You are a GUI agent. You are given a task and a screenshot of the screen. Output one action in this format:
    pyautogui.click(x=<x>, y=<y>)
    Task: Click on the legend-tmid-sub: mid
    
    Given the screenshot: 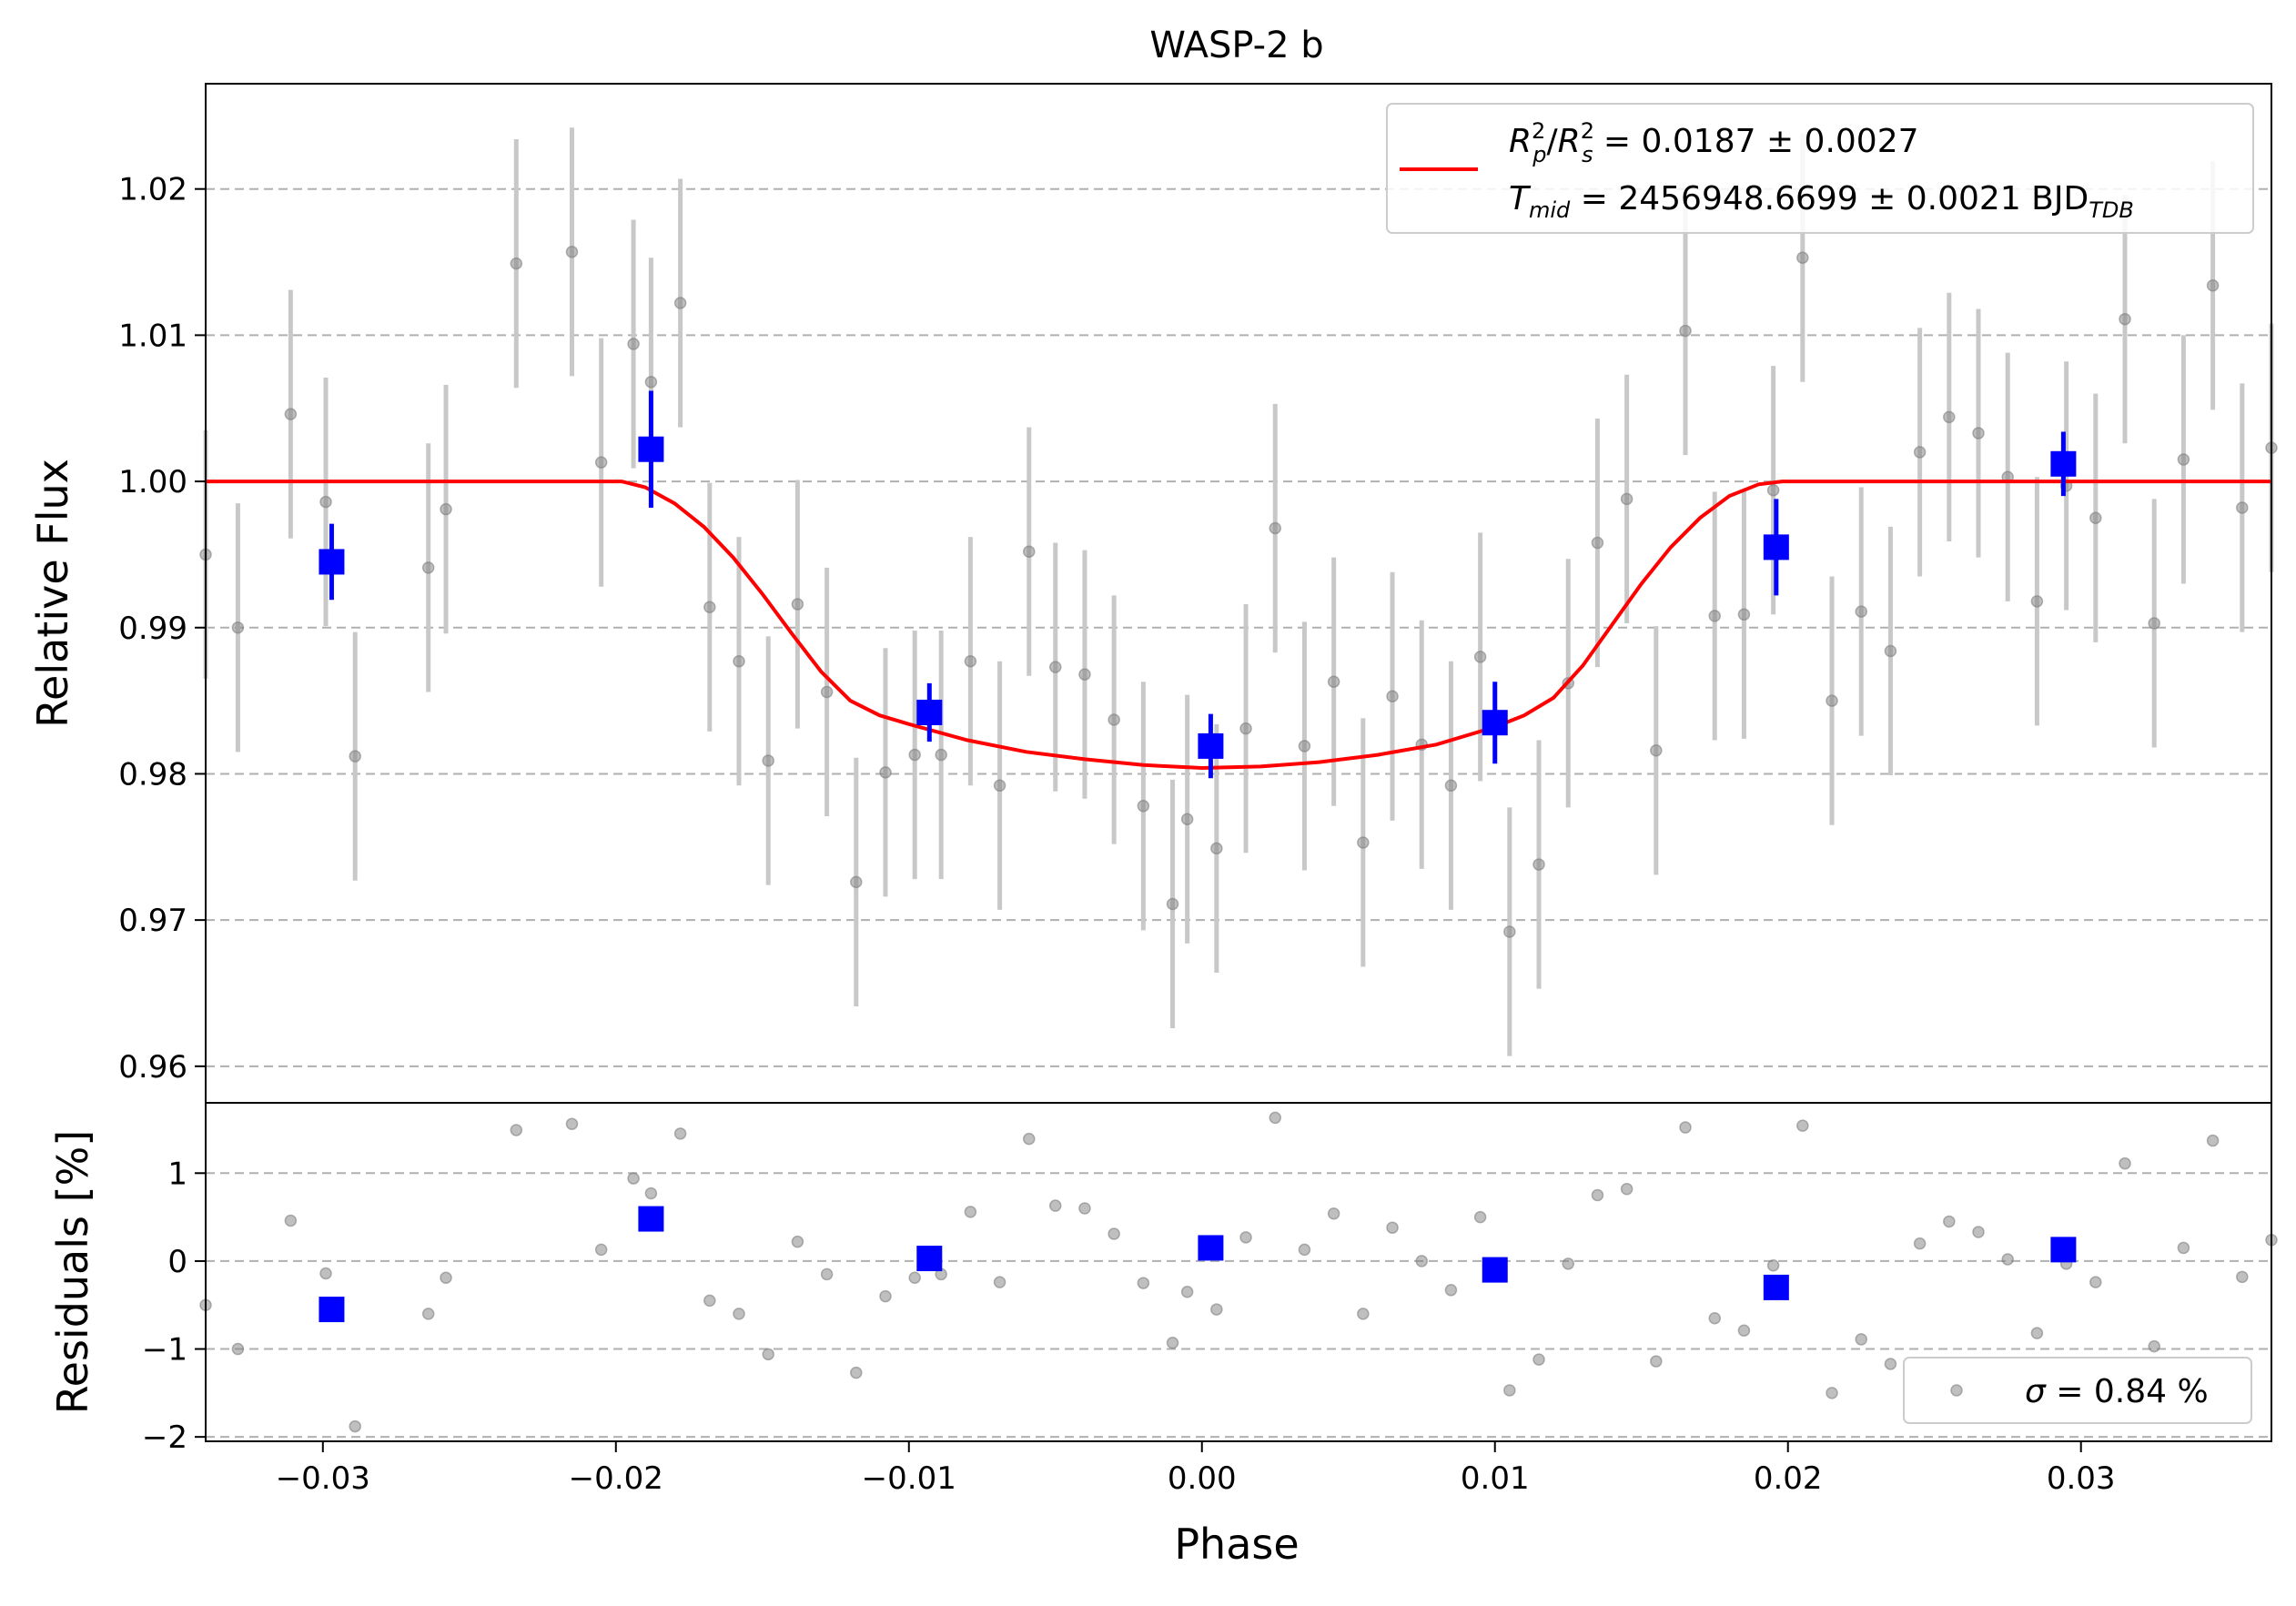 What is the action you would take?
    pyautogui.click(x=1550, y=210)
    